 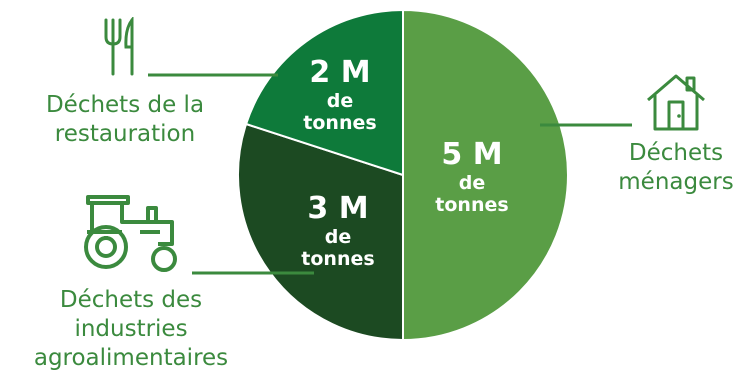 What do you see at coordinates (125, 120) in the screenshot?
I see `label-restauration: Déchets de la restauration` at bounding box center [125, 120].